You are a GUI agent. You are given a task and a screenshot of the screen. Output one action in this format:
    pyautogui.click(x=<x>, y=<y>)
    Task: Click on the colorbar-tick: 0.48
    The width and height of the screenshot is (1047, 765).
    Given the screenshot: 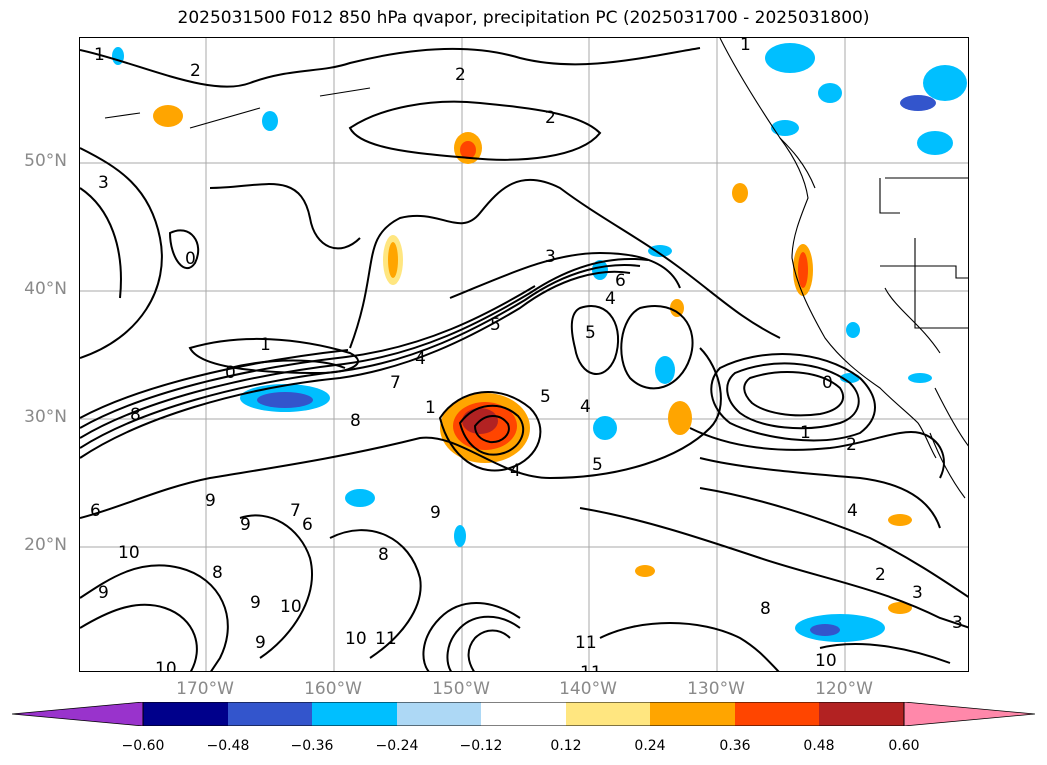 What is the action you would take?
    pyautogui.click(x=819, y=746)
    